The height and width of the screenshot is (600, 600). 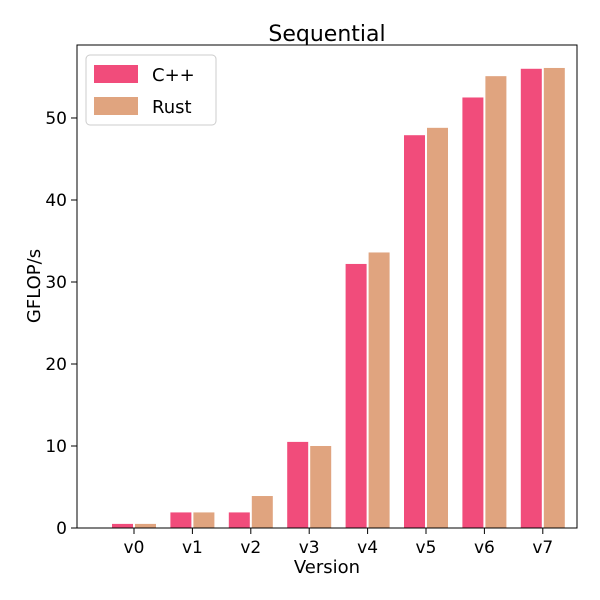 I want to click on bar-cpp-v4, so click(x=356, y=395).